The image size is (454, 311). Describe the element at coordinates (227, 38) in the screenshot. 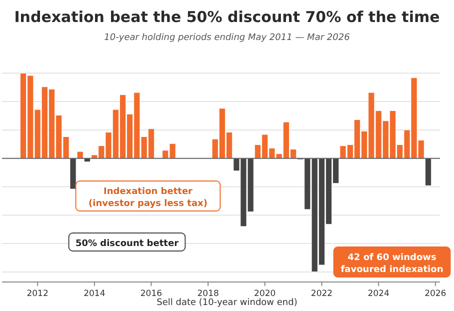

I see `chart-subtitle: 10-year holding periods ending May 2011 — Mar 2026` at that location.